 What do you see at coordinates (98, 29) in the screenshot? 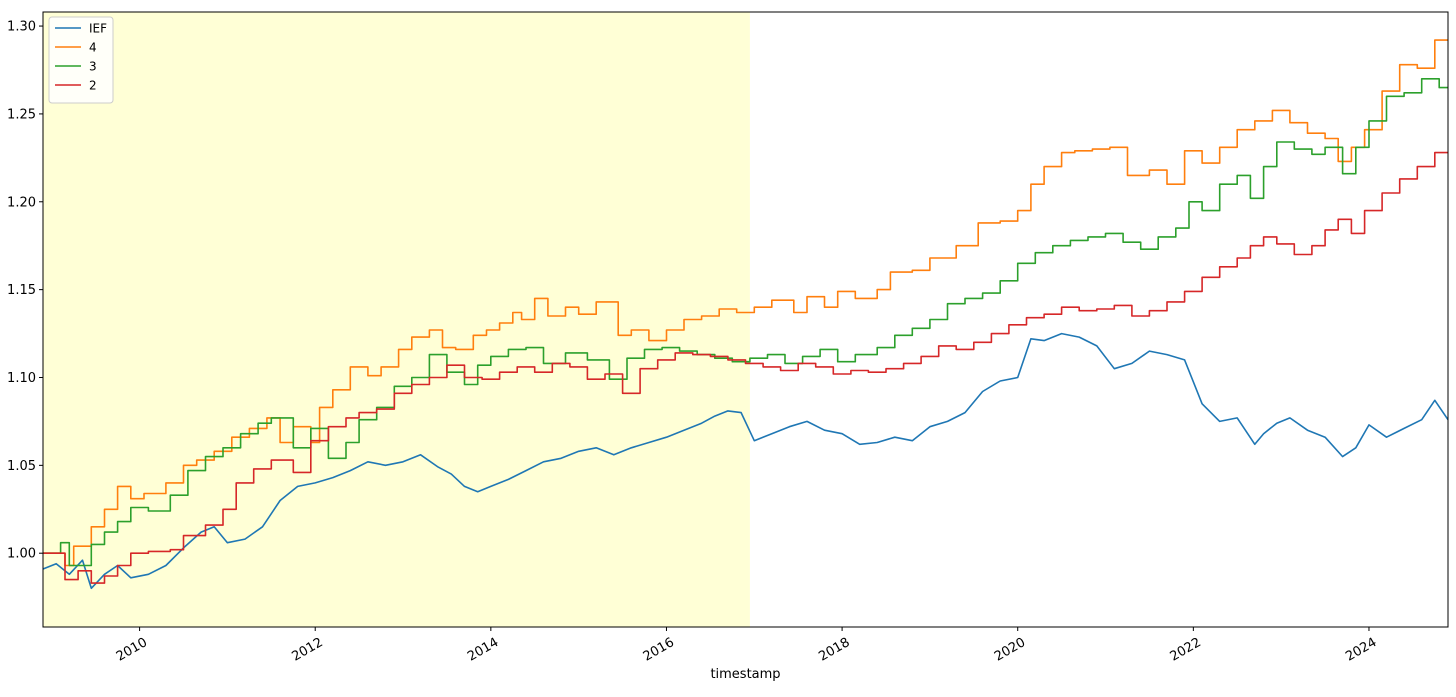
I see `legend-label: IEF` at bounding box center [98, 29].